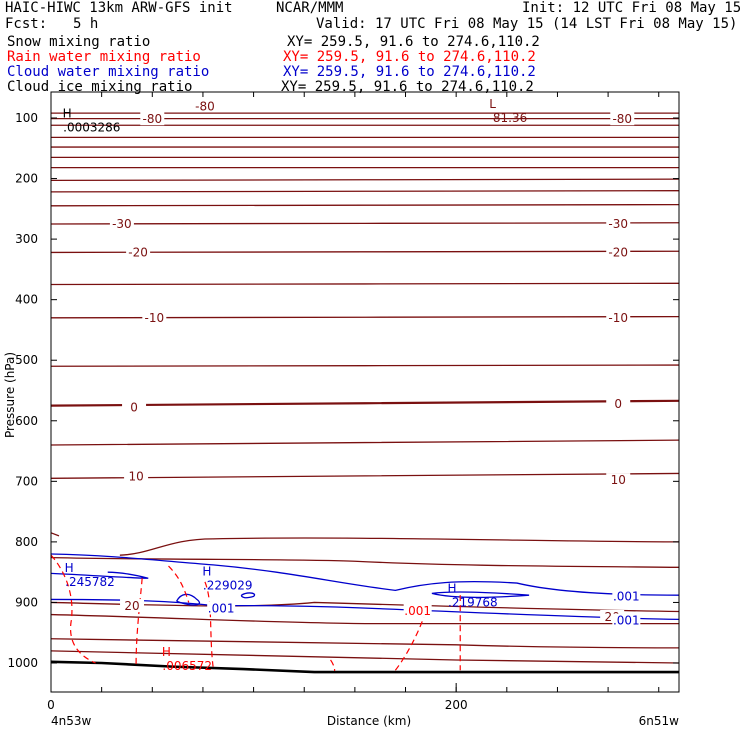  I want to click on extremum-value: .006572, so click(187, 666).